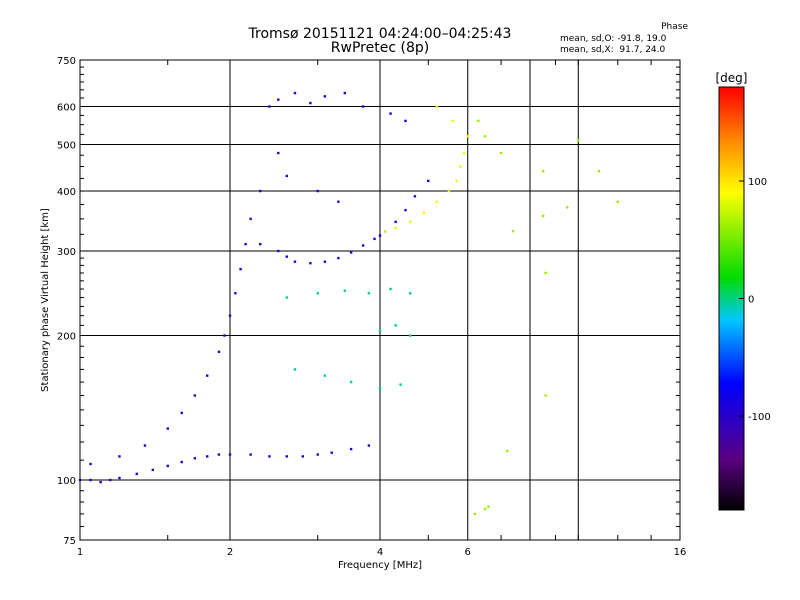 The height and width of the screenshot is (600, 800). What do you see at coordinates (66, 61) in the screenshot?
I see `y-tick-label: 750` at bounding box center [66, 61].